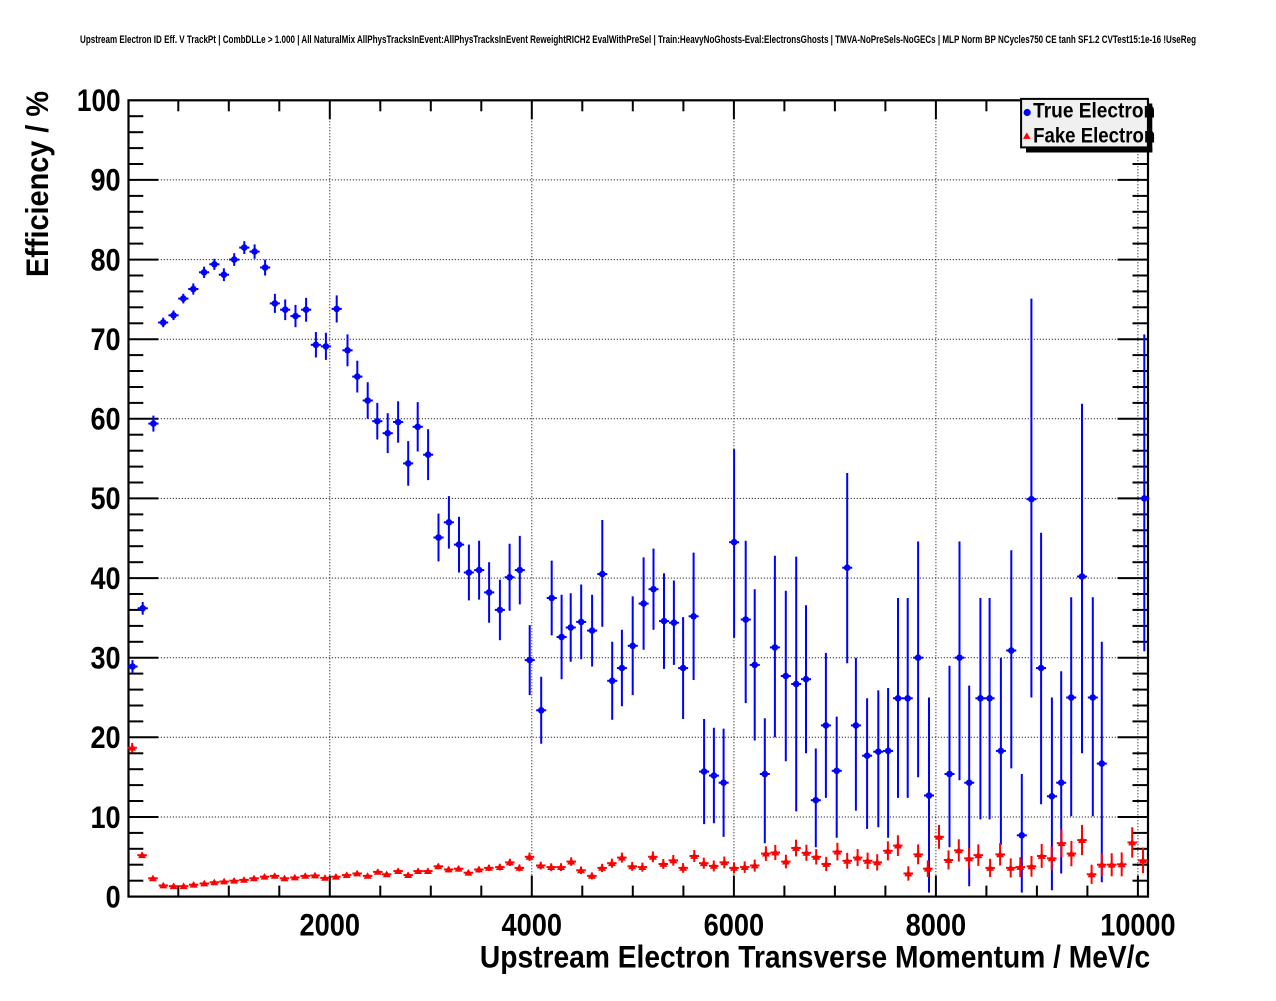 The width and height of the screenshot is (1276, 1001). What do you see at coordinates (330, 925) in the screenshot?
I see `svg-text: 2000` at bounding box center [330, 925].